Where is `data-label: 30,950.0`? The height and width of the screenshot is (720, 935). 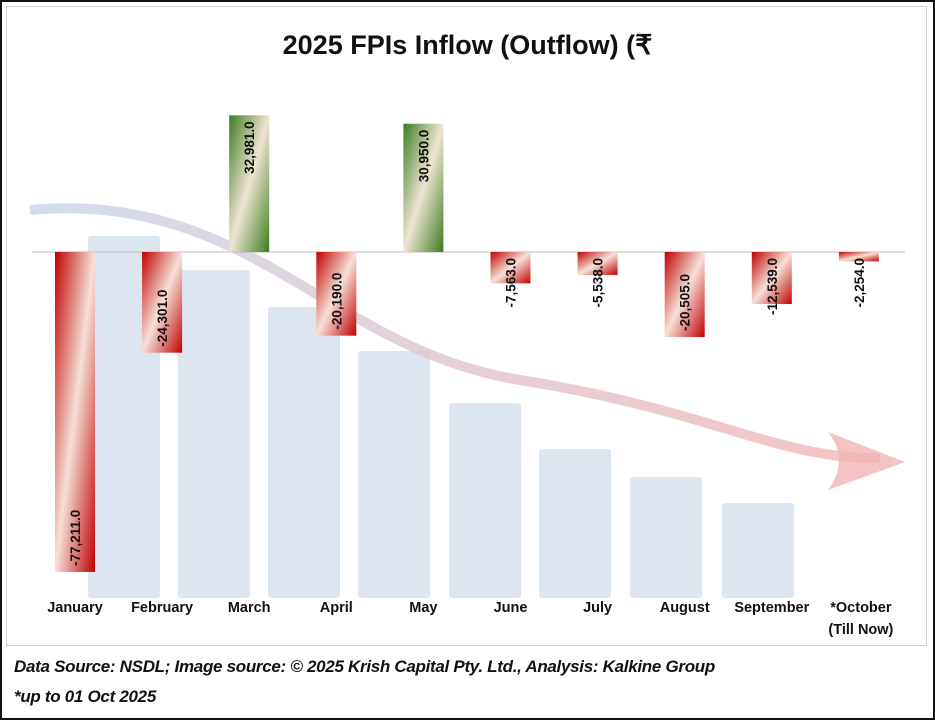
data-label: 30,950.0 is located at coordinates (423, 156).